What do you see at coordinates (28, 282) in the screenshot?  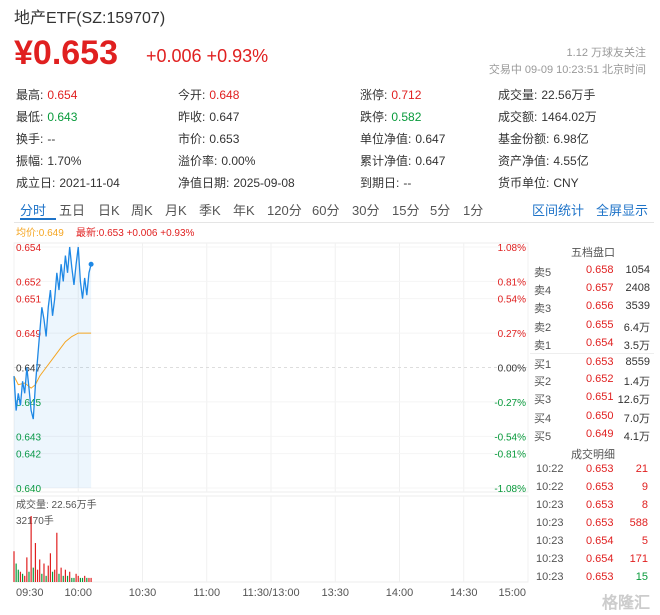 I see `y-tick-label: 0.652` at bounding box center [28, 282].